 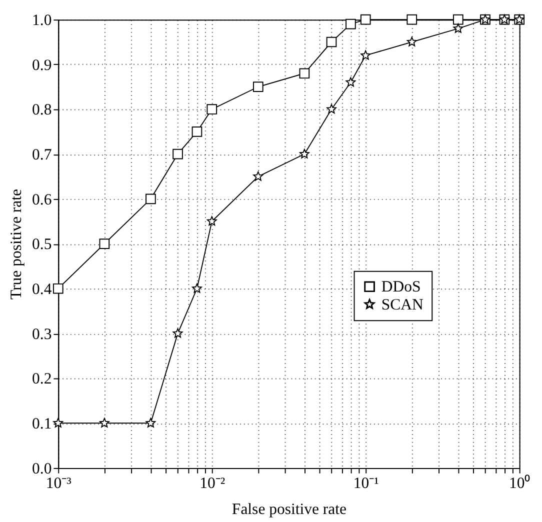 What do you see at coordinates (42, 379) in the screenshot?
I see `y-tick-label: 0.2` at bounding box center [42, 379].